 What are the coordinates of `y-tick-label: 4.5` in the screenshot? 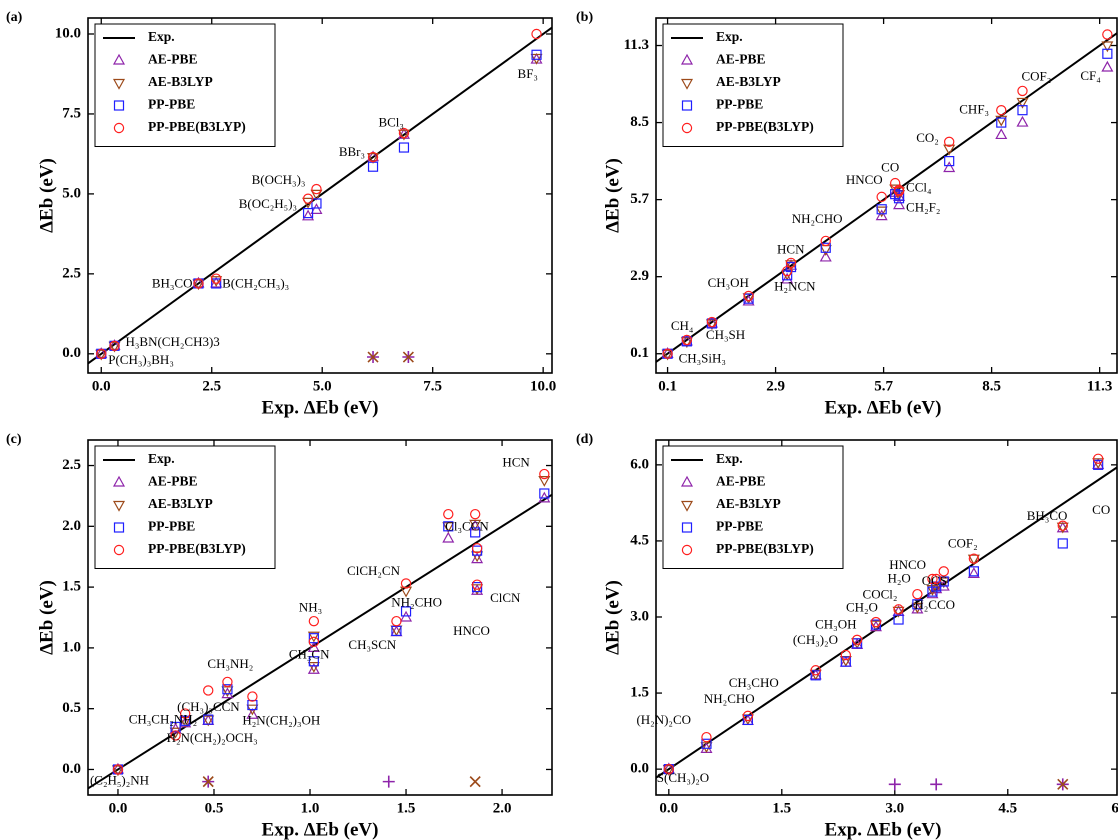 It's located at (639, 540).